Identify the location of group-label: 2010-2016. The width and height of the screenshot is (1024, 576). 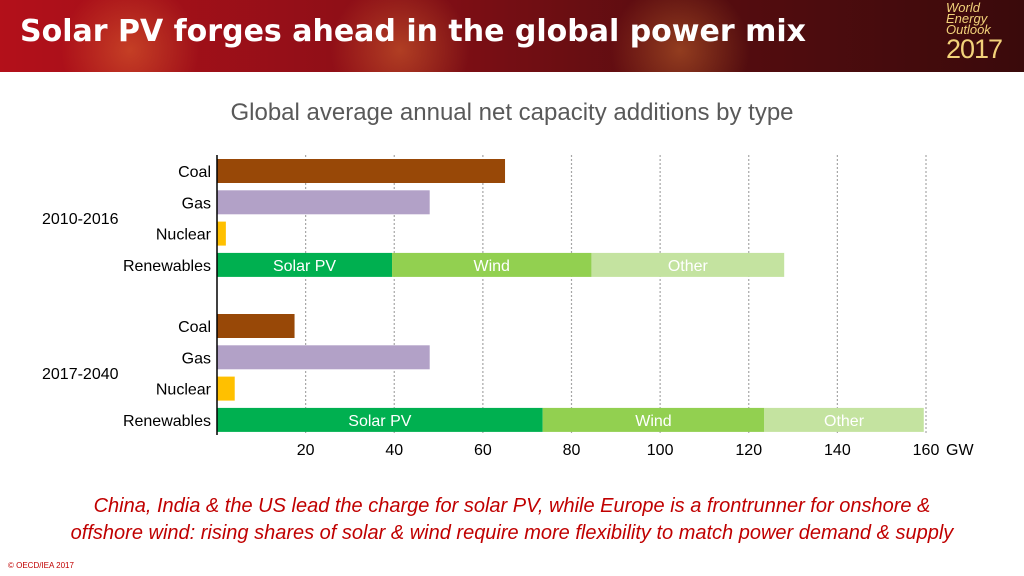
(80, 219).